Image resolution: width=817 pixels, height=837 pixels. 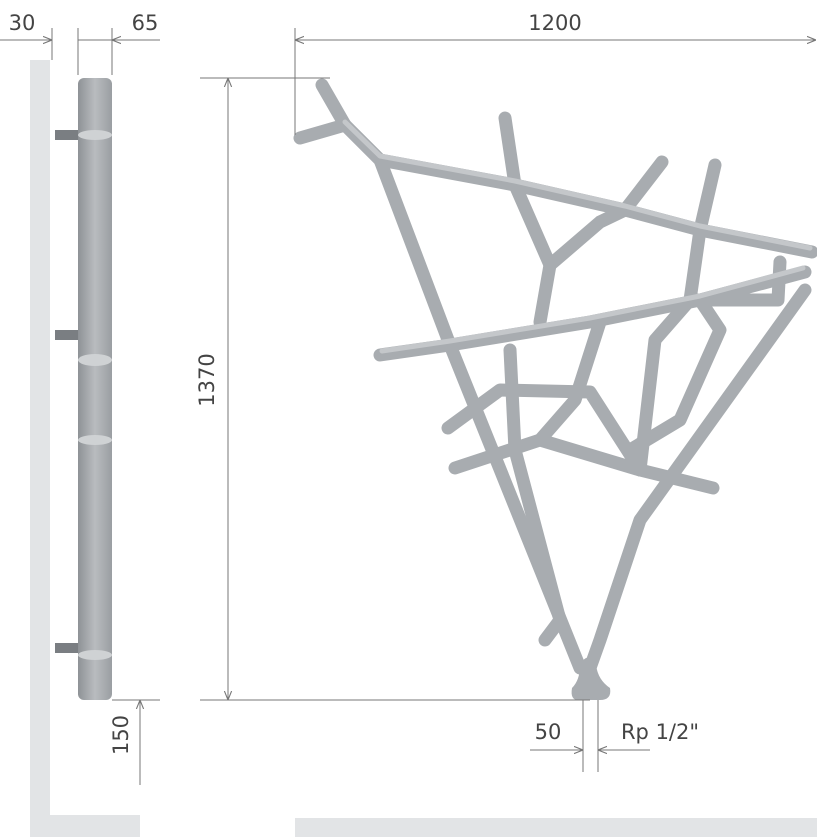 I want to click on dim-label: 50, so click(x=548, y=732).